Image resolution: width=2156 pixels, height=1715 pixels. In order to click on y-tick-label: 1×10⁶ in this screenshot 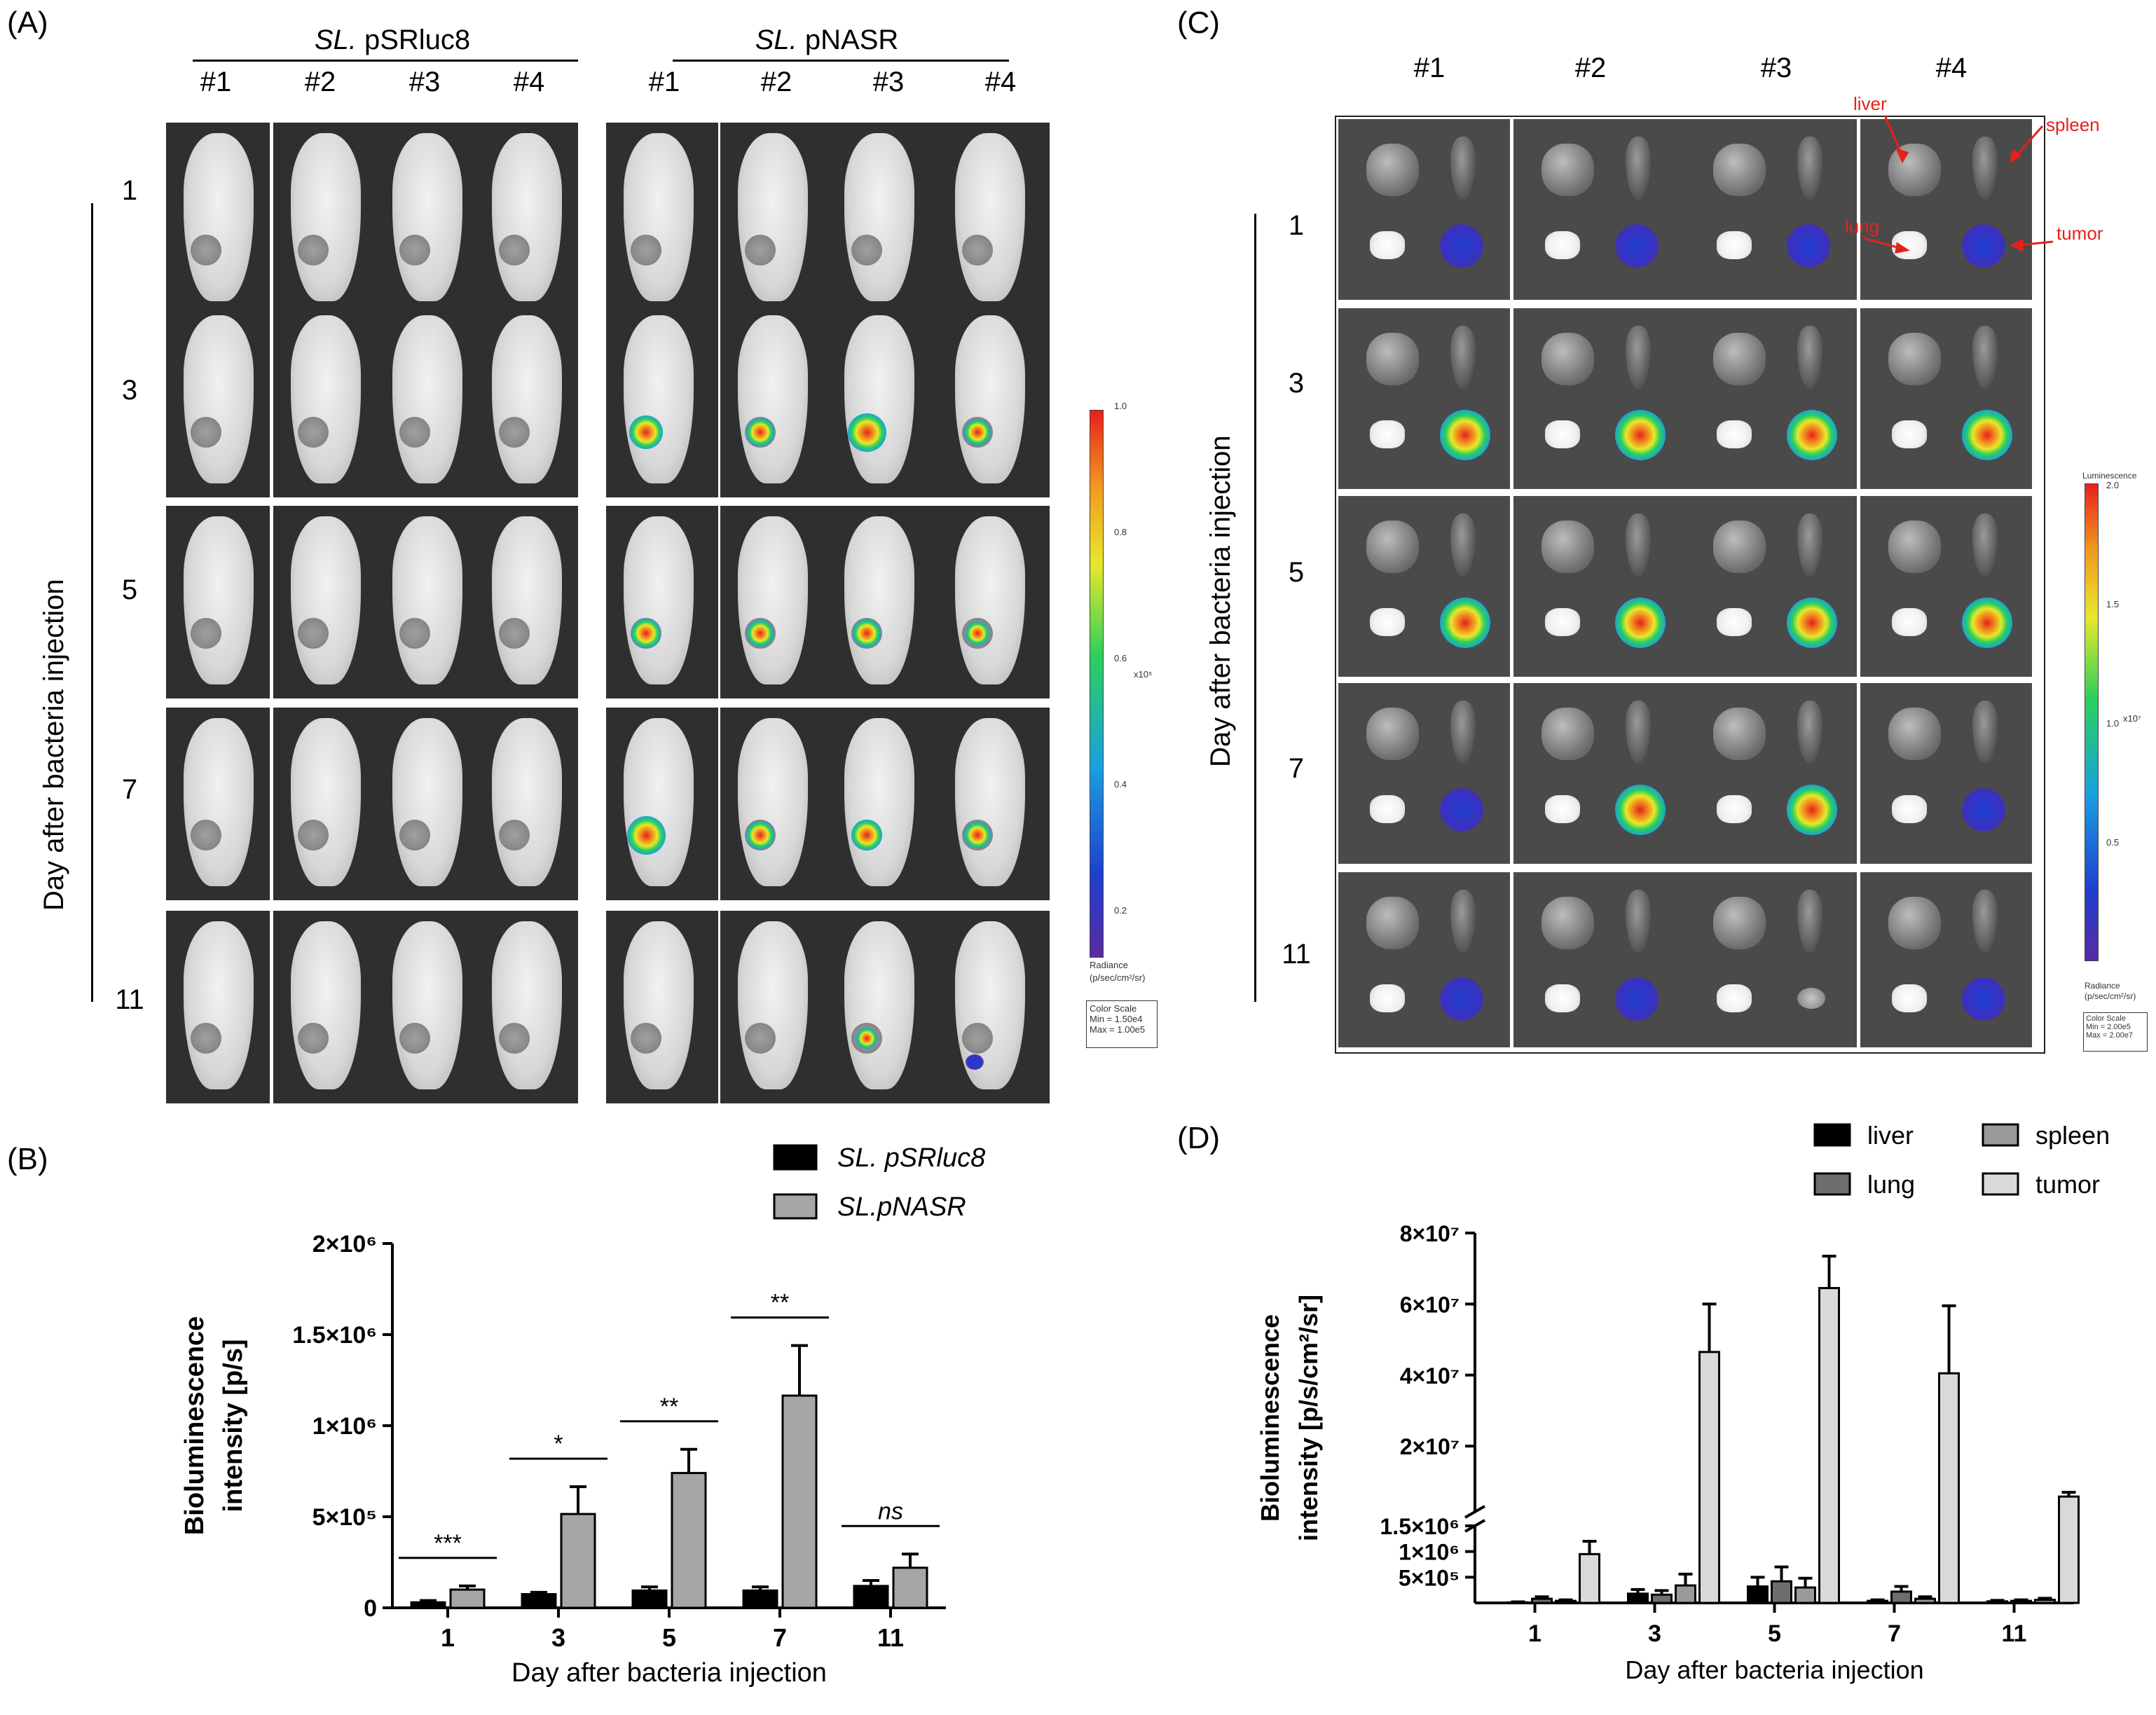, I will do `click(345, 1426)`.